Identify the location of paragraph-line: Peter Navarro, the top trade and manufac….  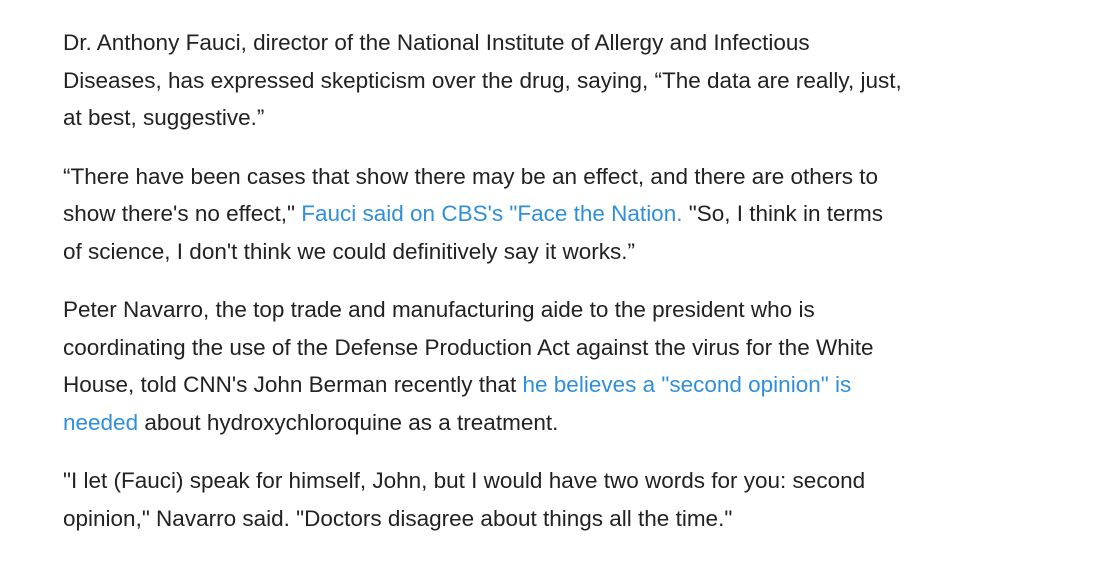
(439, 309).